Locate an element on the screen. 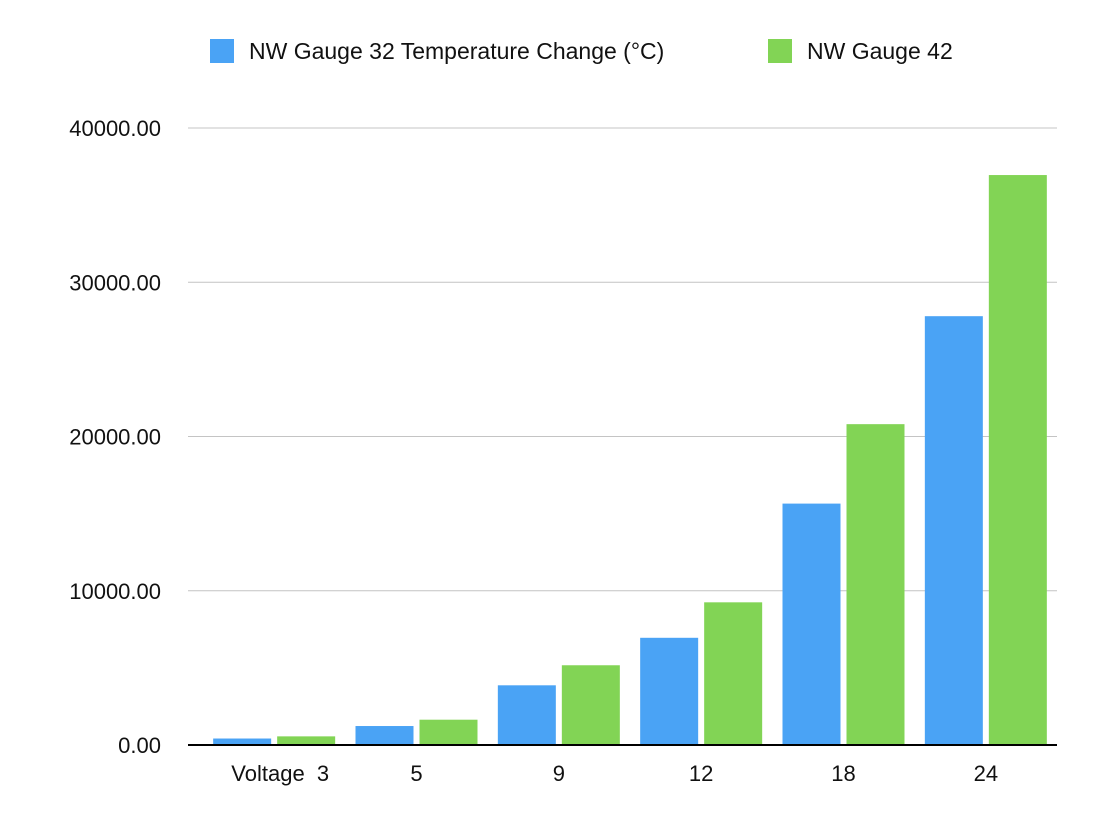  y-tick-label: 10000.00 is located at coordinates (115, 591).